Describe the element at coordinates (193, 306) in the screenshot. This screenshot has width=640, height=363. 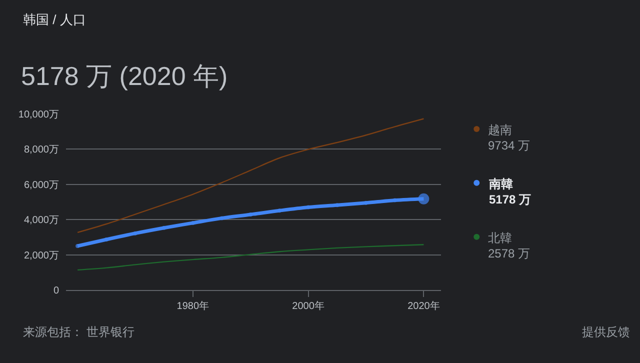
I see `x-tick-label: 1980年` at that location.